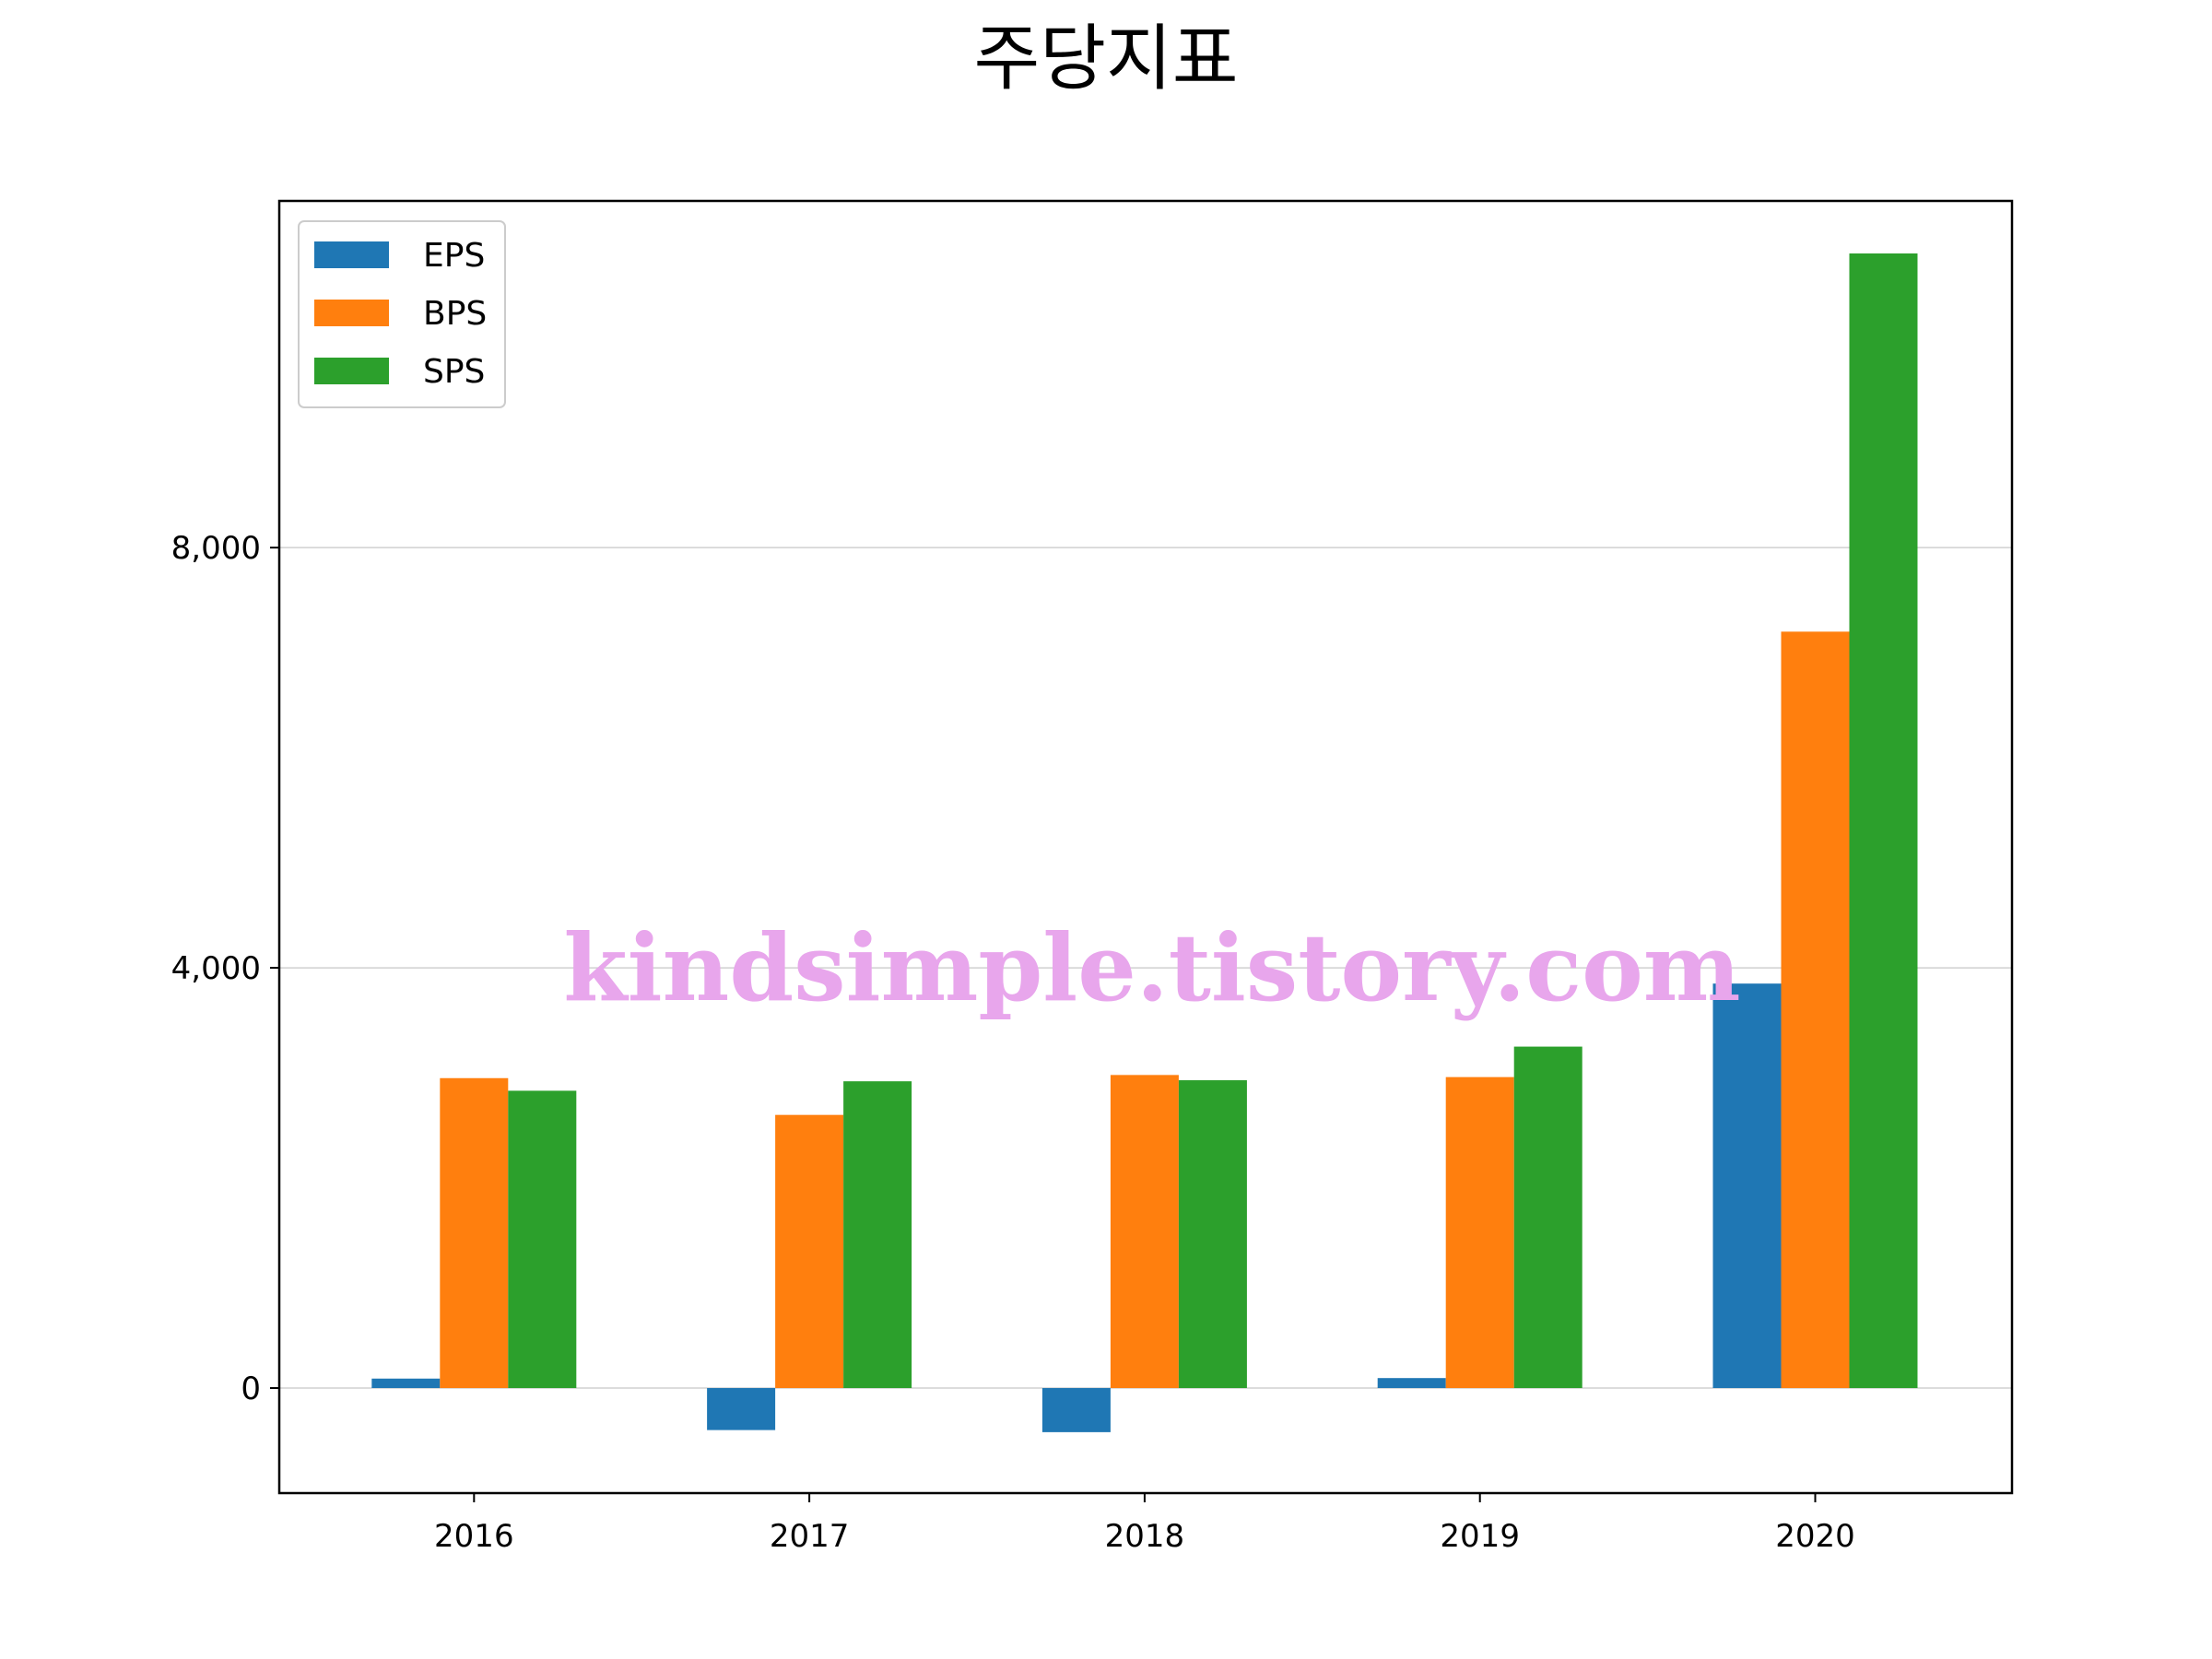 The image size is (2212, 1659). Describe the element at coordinates (1212, 1234) in the screenshot. I see `bar-sps-2018` at that location.